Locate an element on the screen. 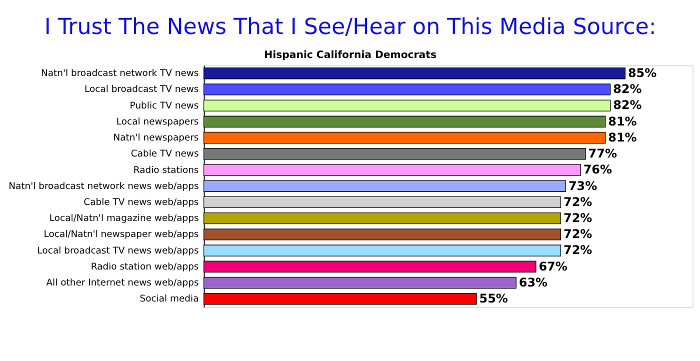  y-tick-label: Public TV news is located at coordinates (164, 106).